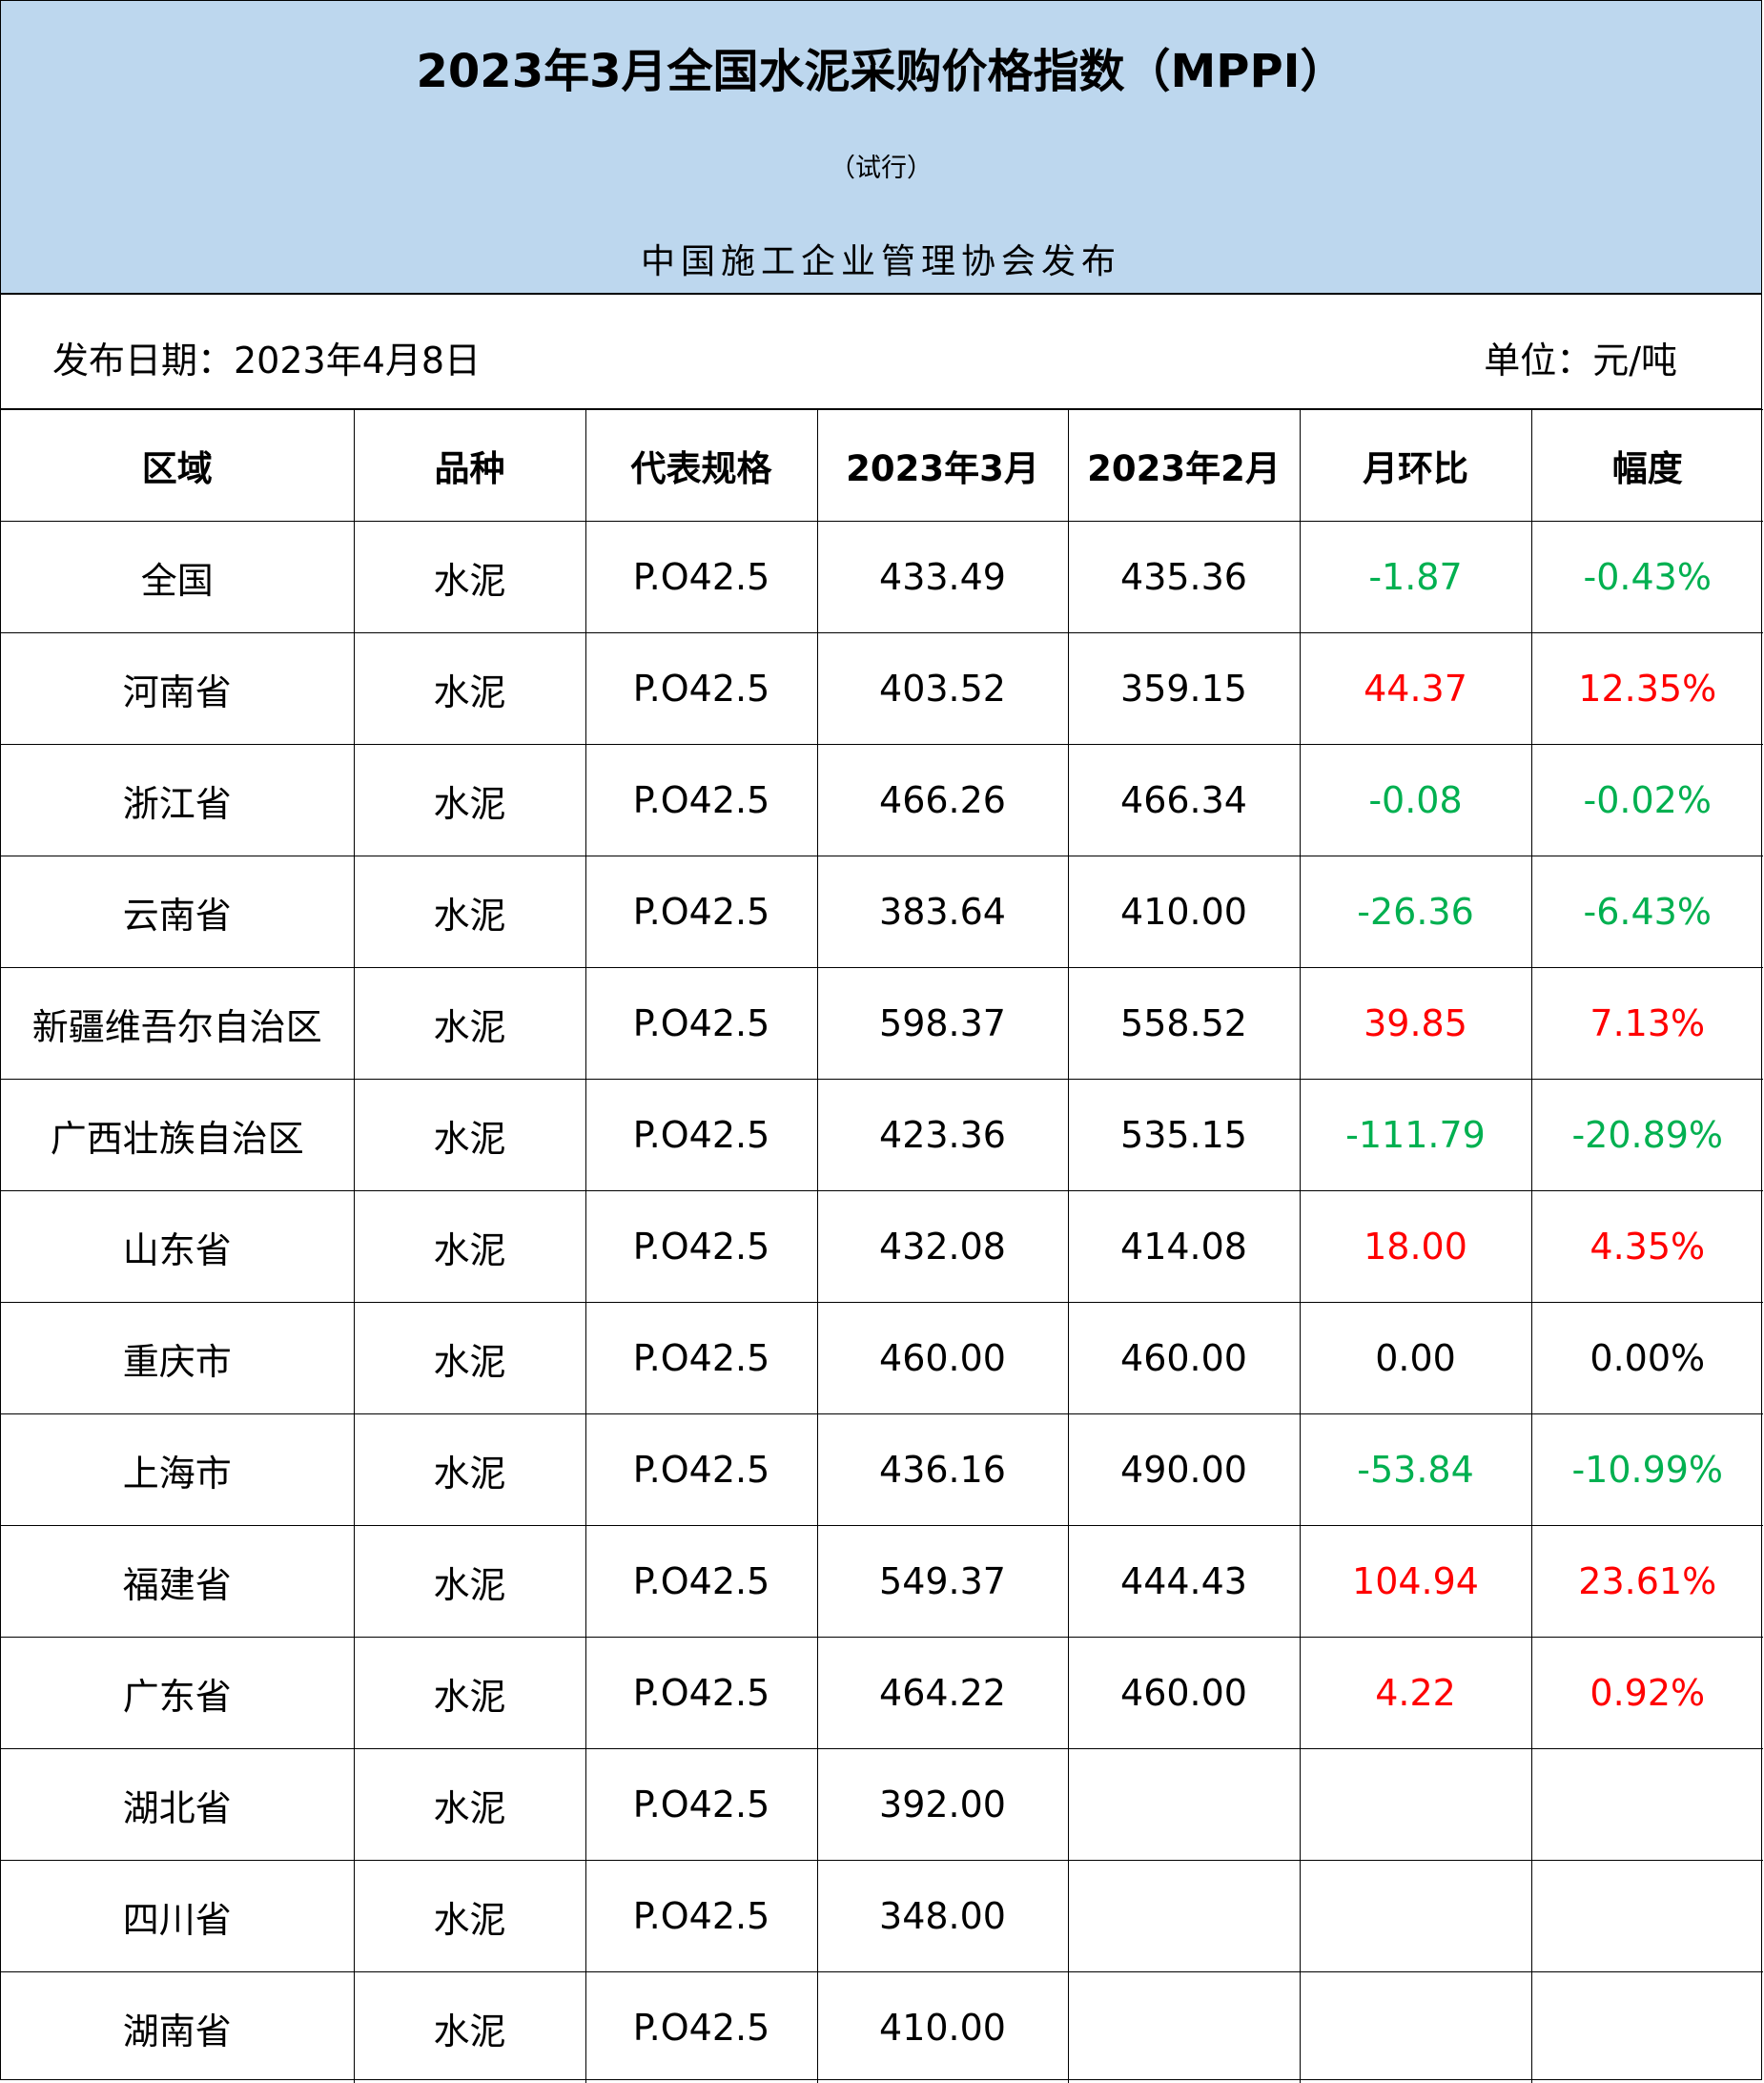  What do you see at coordinates (1415, 466) in the screenshot?
I see `column-header-mom-change: 月环比` at bounding box center [1415, 466].